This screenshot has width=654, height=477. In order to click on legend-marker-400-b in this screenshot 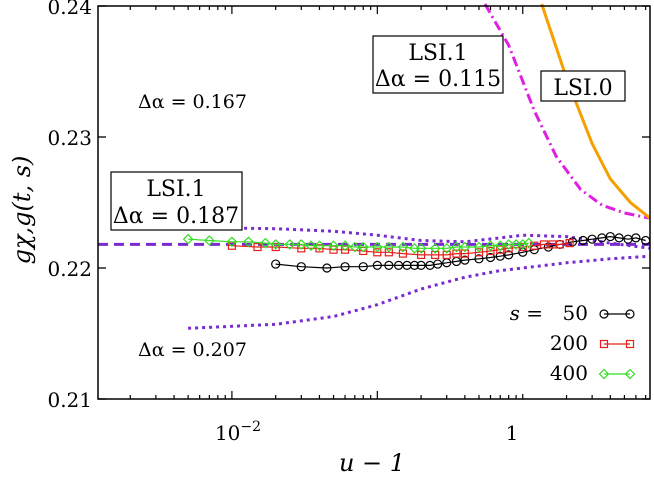, I will do `click(630, 374)`.